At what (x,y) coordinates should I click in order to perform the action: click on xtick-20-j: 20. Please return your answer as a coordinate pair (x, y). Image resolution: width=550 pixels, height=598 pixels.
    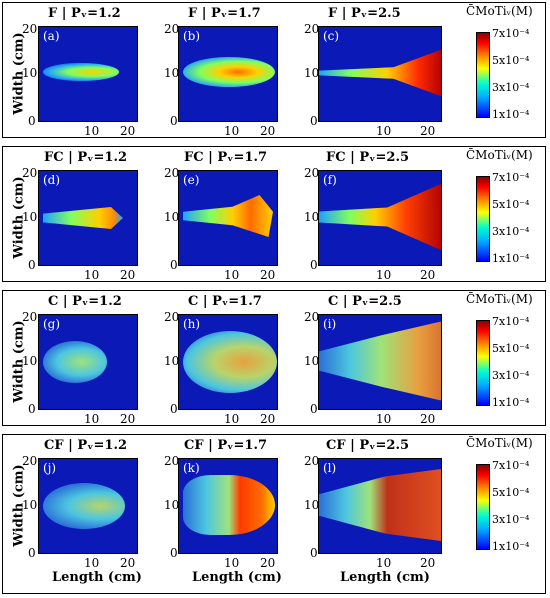
    Looking at the image, I should click on (128, 563).